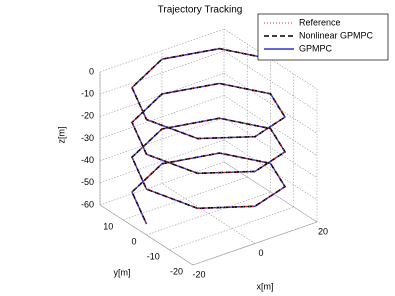  I want to click on y-tick-label: -20, so click(176, 271).